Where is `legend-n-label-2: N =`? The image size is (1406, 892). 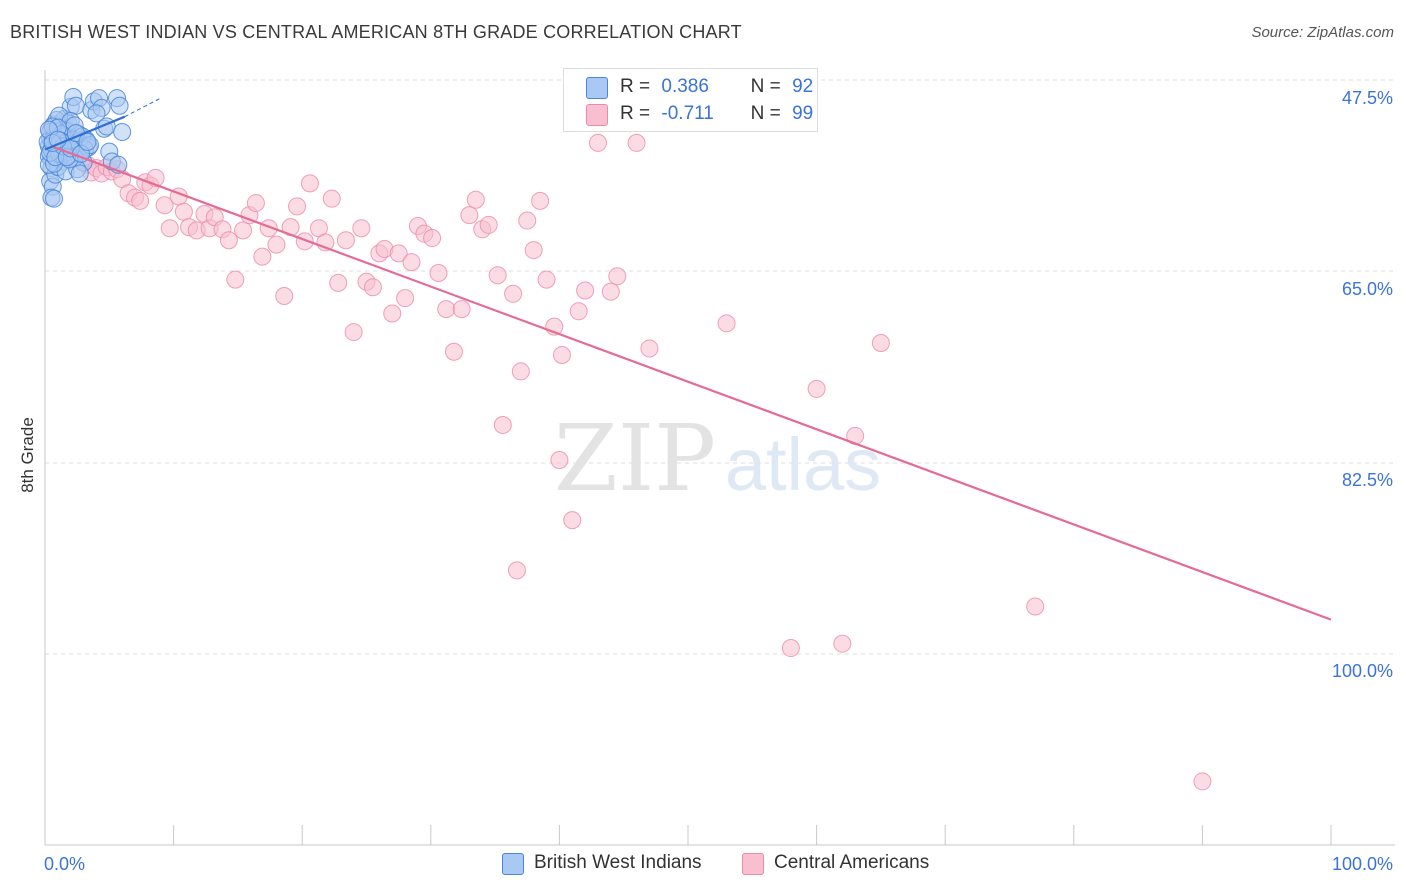
legend-n-label-2: N = is located at coordinates (765, 113).